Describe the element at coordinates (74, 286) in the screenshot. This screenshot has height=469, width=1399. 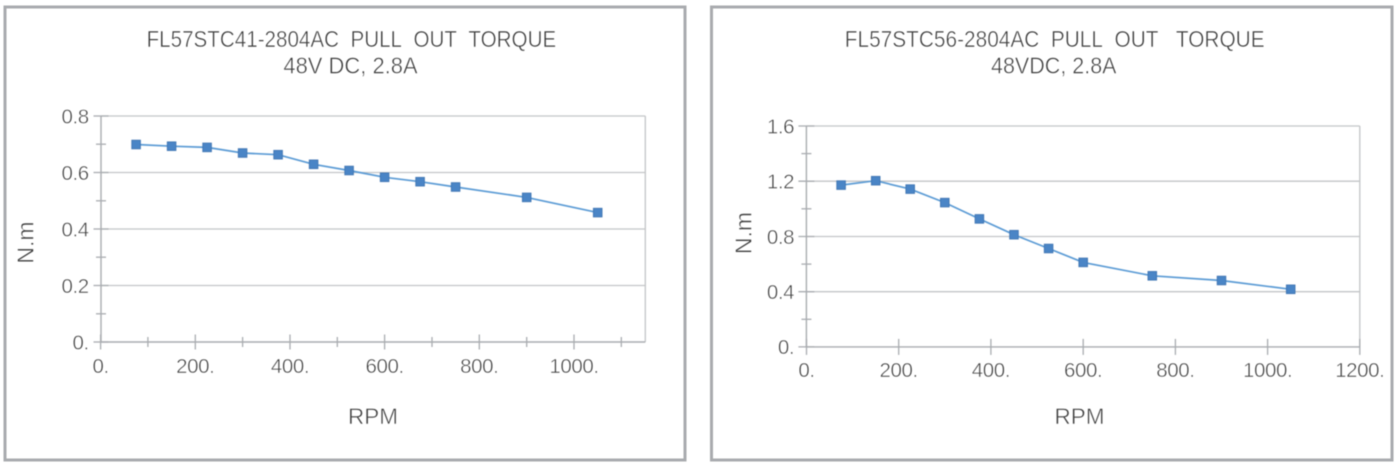
I see `svg-text: 0.2` at that location.